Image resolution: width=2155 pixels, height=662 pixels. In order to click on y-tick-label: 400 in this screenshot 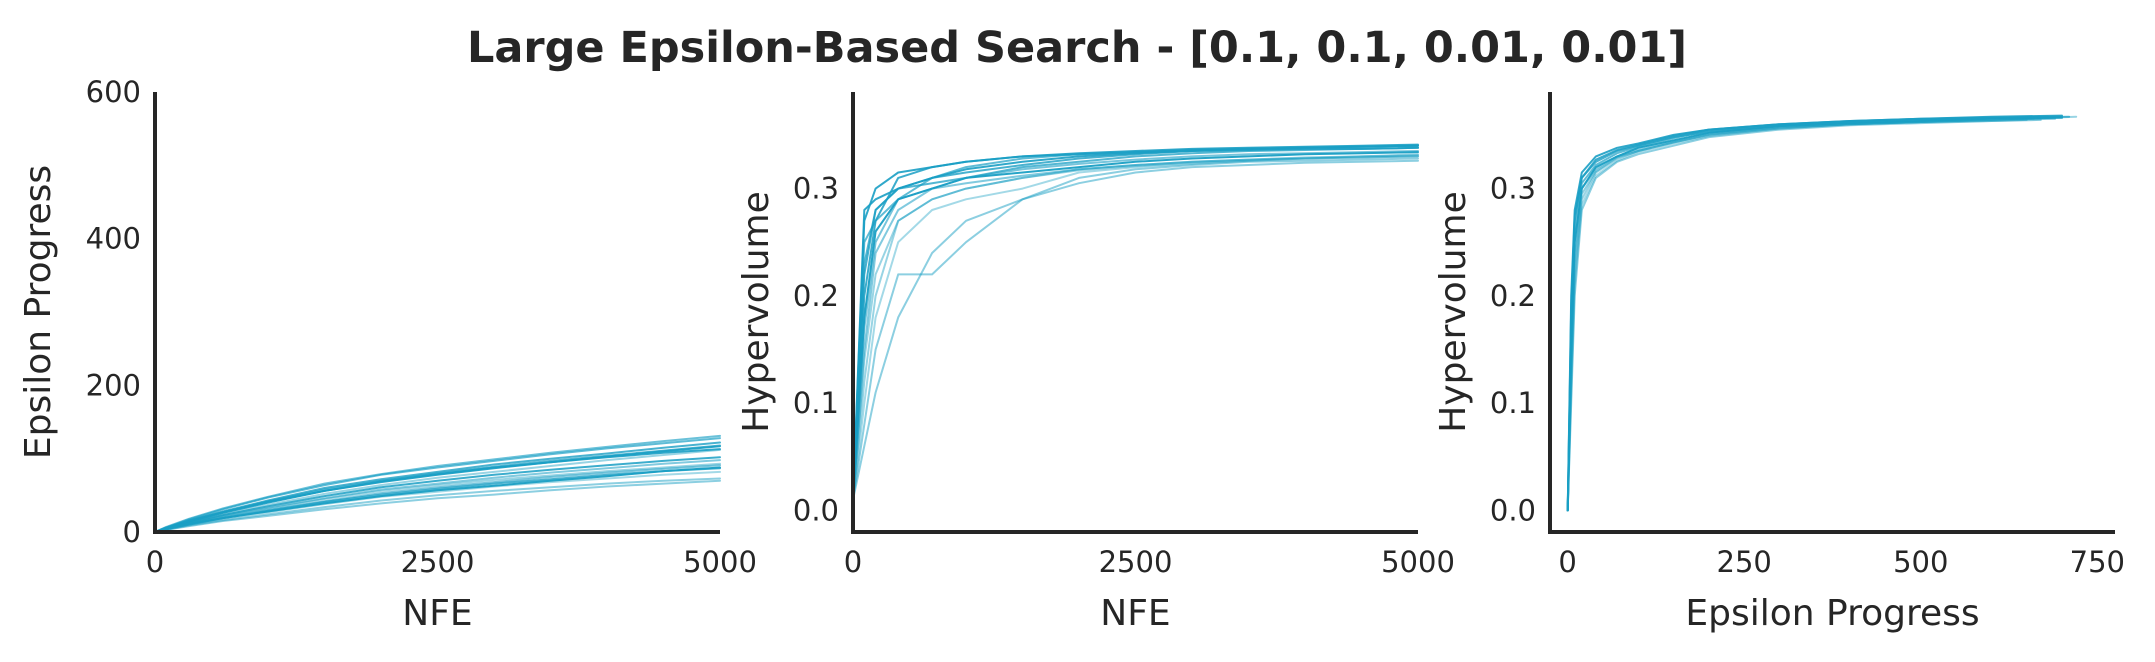, I will do `click(113, 239)`.